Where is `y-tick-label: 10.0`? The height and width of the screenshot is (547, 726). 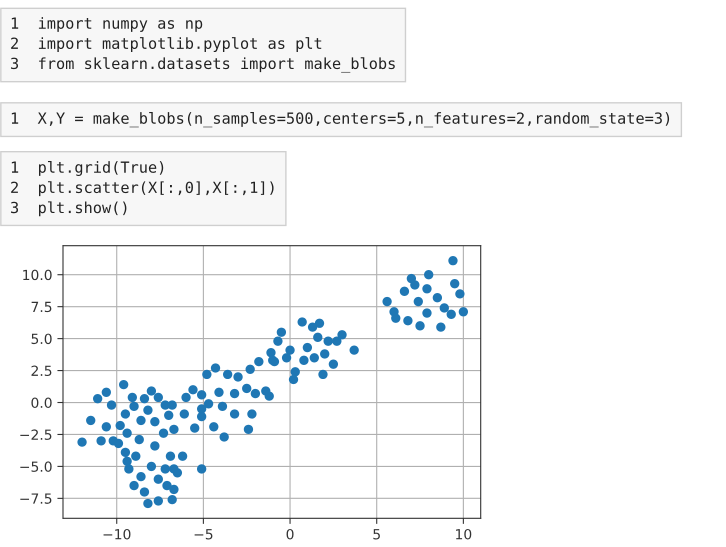
y-tick-label: 10.0 is located at coordinates (37, 275).